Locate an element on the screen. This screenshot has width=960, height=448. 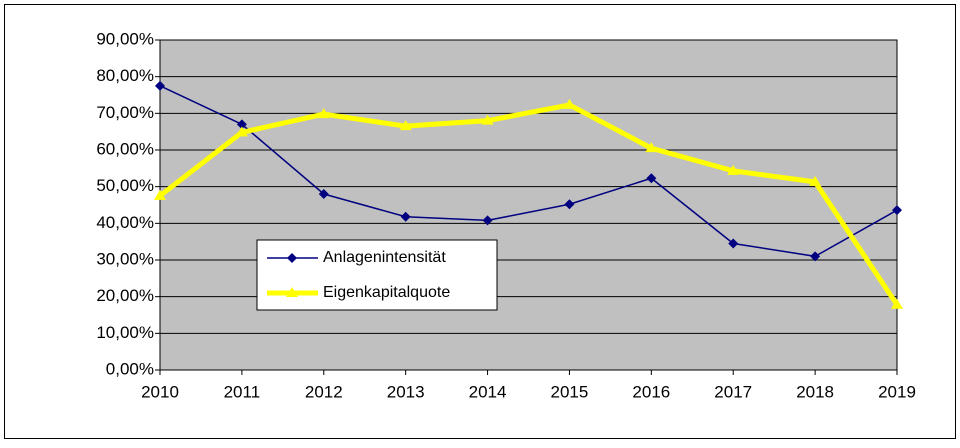
x-tick-label: 2013 is located at coordinates (406, 391).